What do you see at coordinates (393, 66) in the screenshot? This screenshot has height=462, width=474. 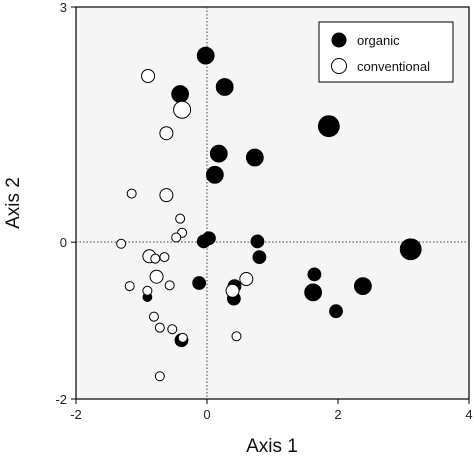 I see `legend-label-conventional: conventional` at bounding box center [393, 66].